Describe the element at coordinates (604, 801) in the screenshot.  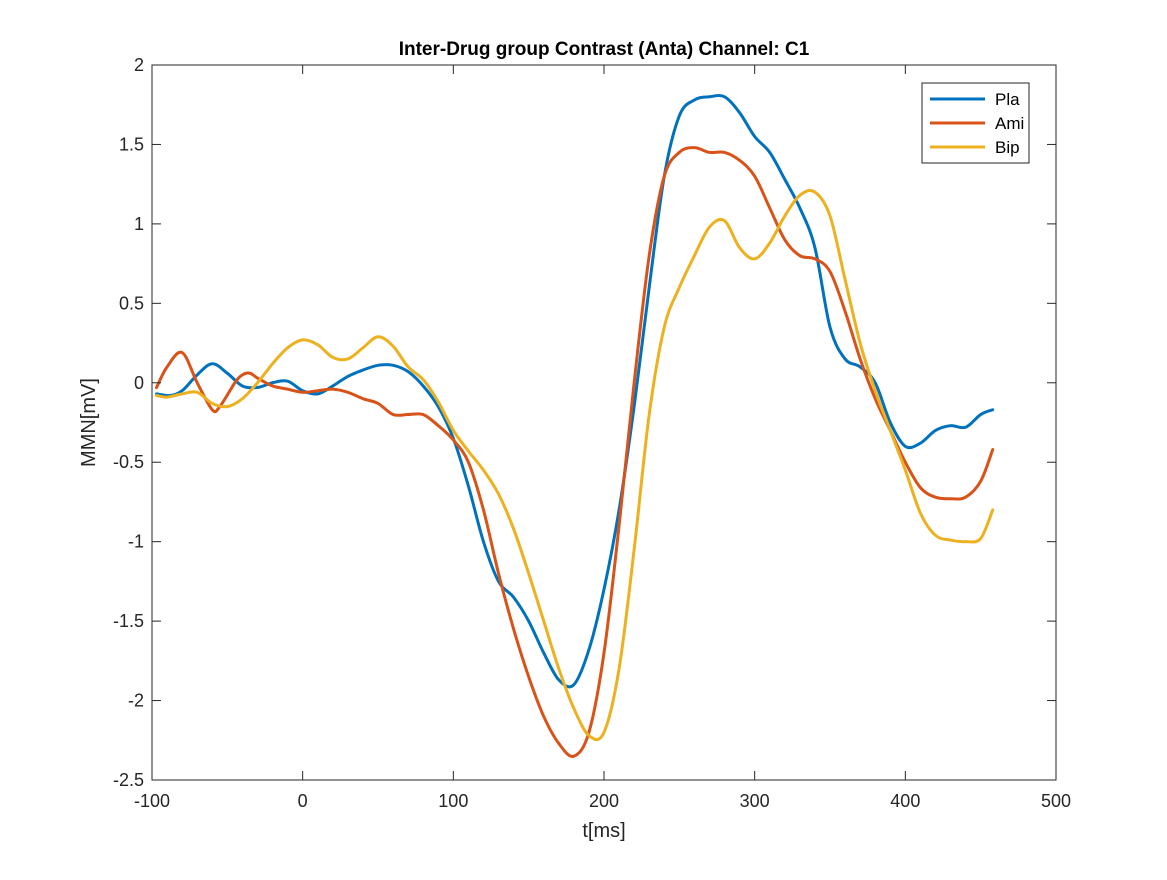
I see `x-tick-label: 200` at that location.